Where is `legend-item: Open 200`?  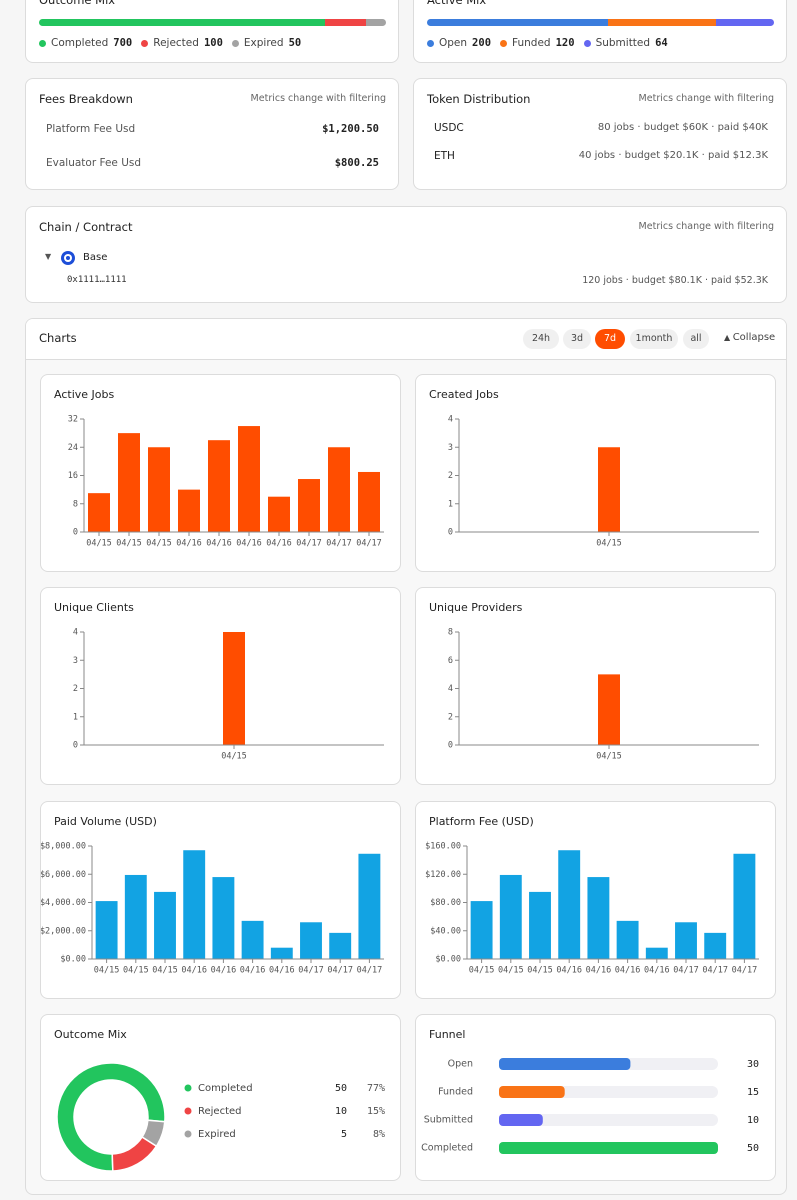
legend-item: Open 200 is located at coordinates (459, 43).